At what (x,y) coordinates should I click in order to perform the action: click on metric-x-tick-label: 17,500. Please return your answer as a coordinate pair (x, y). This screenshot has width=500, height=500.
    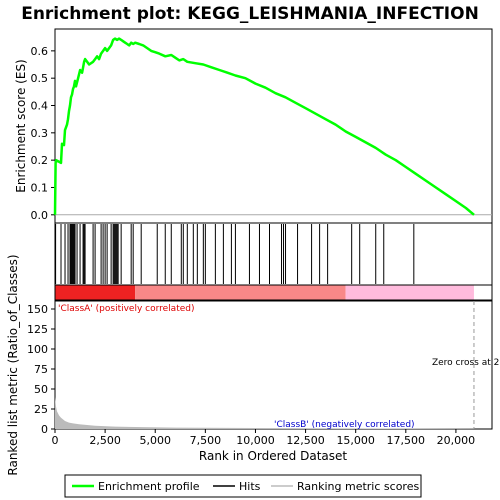
    Looking at the image, I should click on (406, 440).